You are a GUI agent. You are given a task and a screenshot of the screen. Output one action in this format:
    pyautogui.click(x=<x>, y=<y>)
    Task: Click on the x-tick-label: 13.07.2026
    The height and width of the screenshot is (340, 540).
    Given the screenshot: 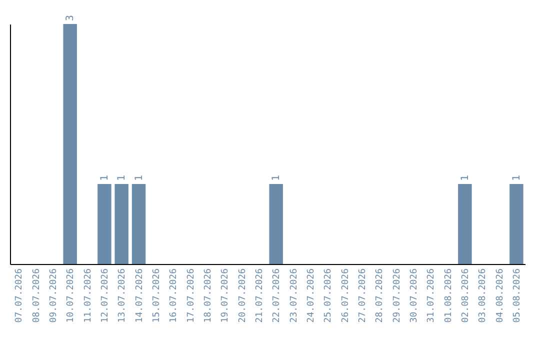 What is the action you would take?
    pyautogui.click(x=123, y=295)
    